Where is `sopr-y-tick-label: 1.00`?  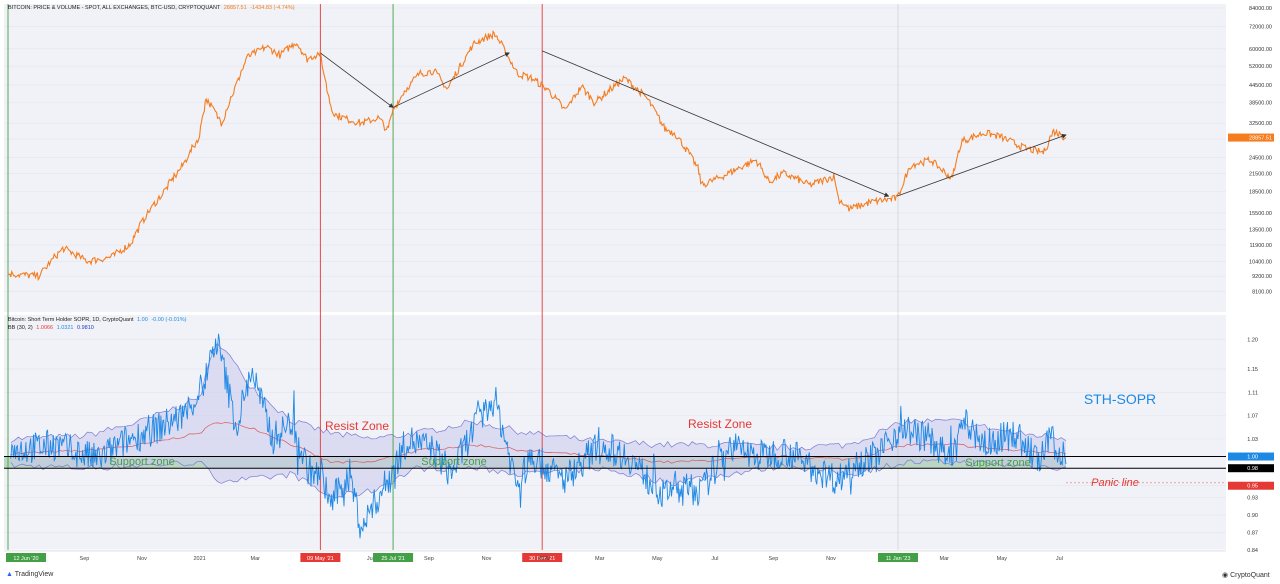
sopr-y-tick-label: 1.00 is located at coordinates (1252, 458).